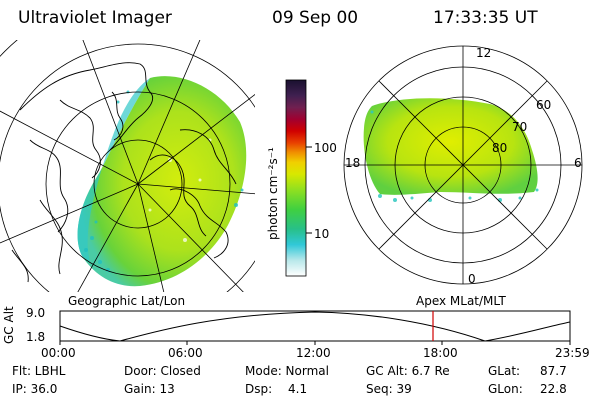  Describe the element at coordinates (9, 325) in the screenshot. I see `altitude-axis-label: GC Alt` at that location.